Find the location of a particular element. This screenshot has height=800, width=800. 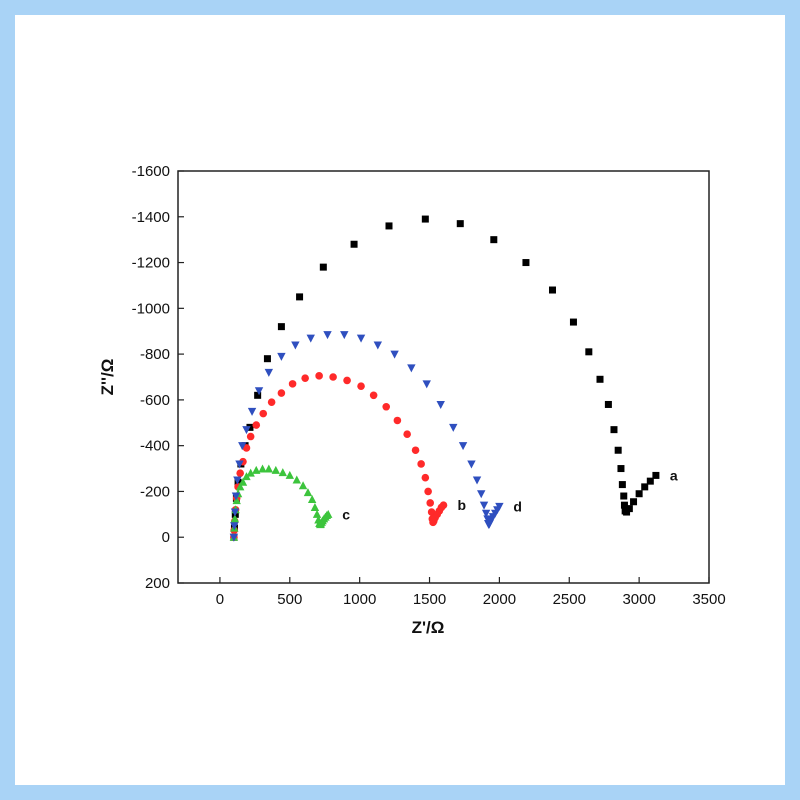

x-tick-label: 0 is located at coordinates (220, 599).